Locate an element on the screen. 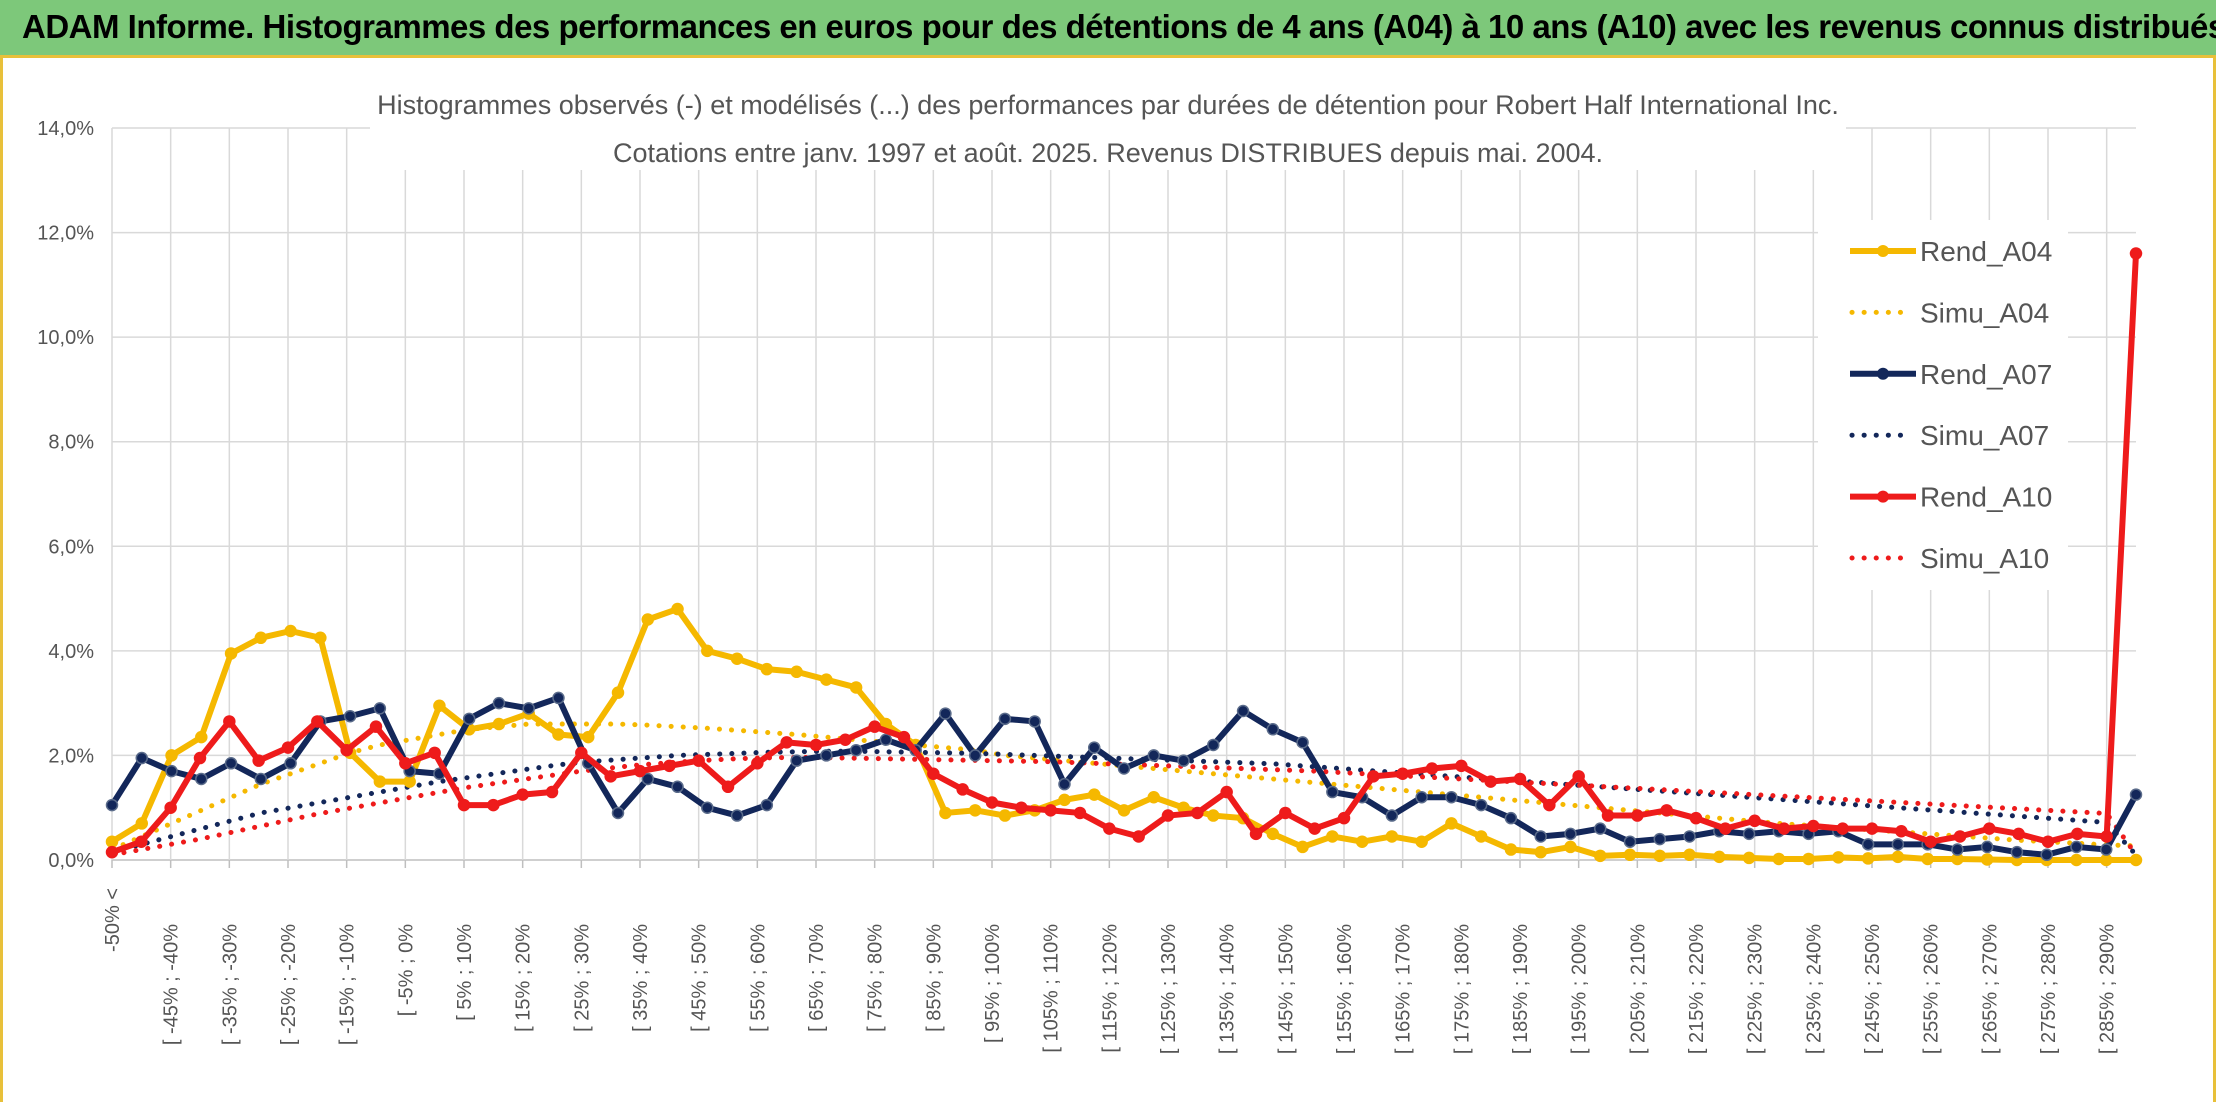 The image size is (2216, 1102). x-tick-label: [ 135% ; 140% is located at coordinates (1228, 989).